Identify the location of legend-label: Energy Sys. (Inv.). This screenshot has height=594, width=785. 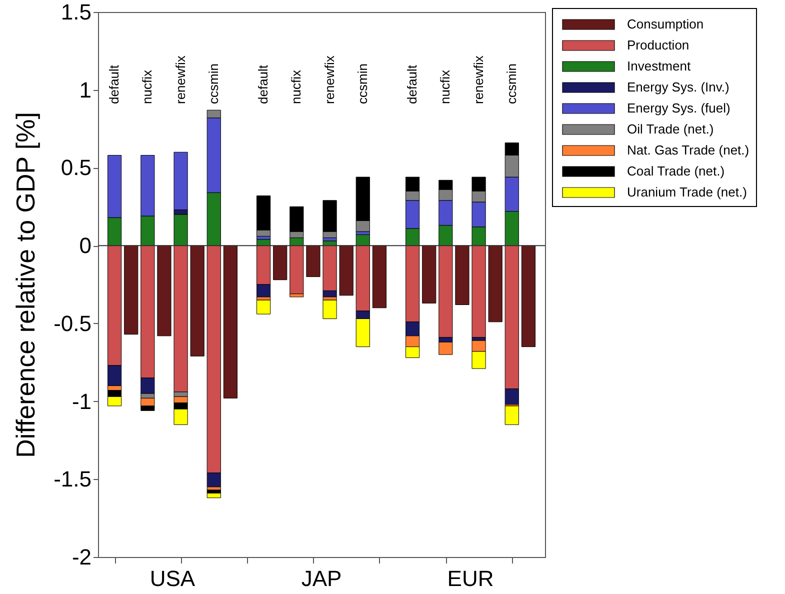
(678, 87).